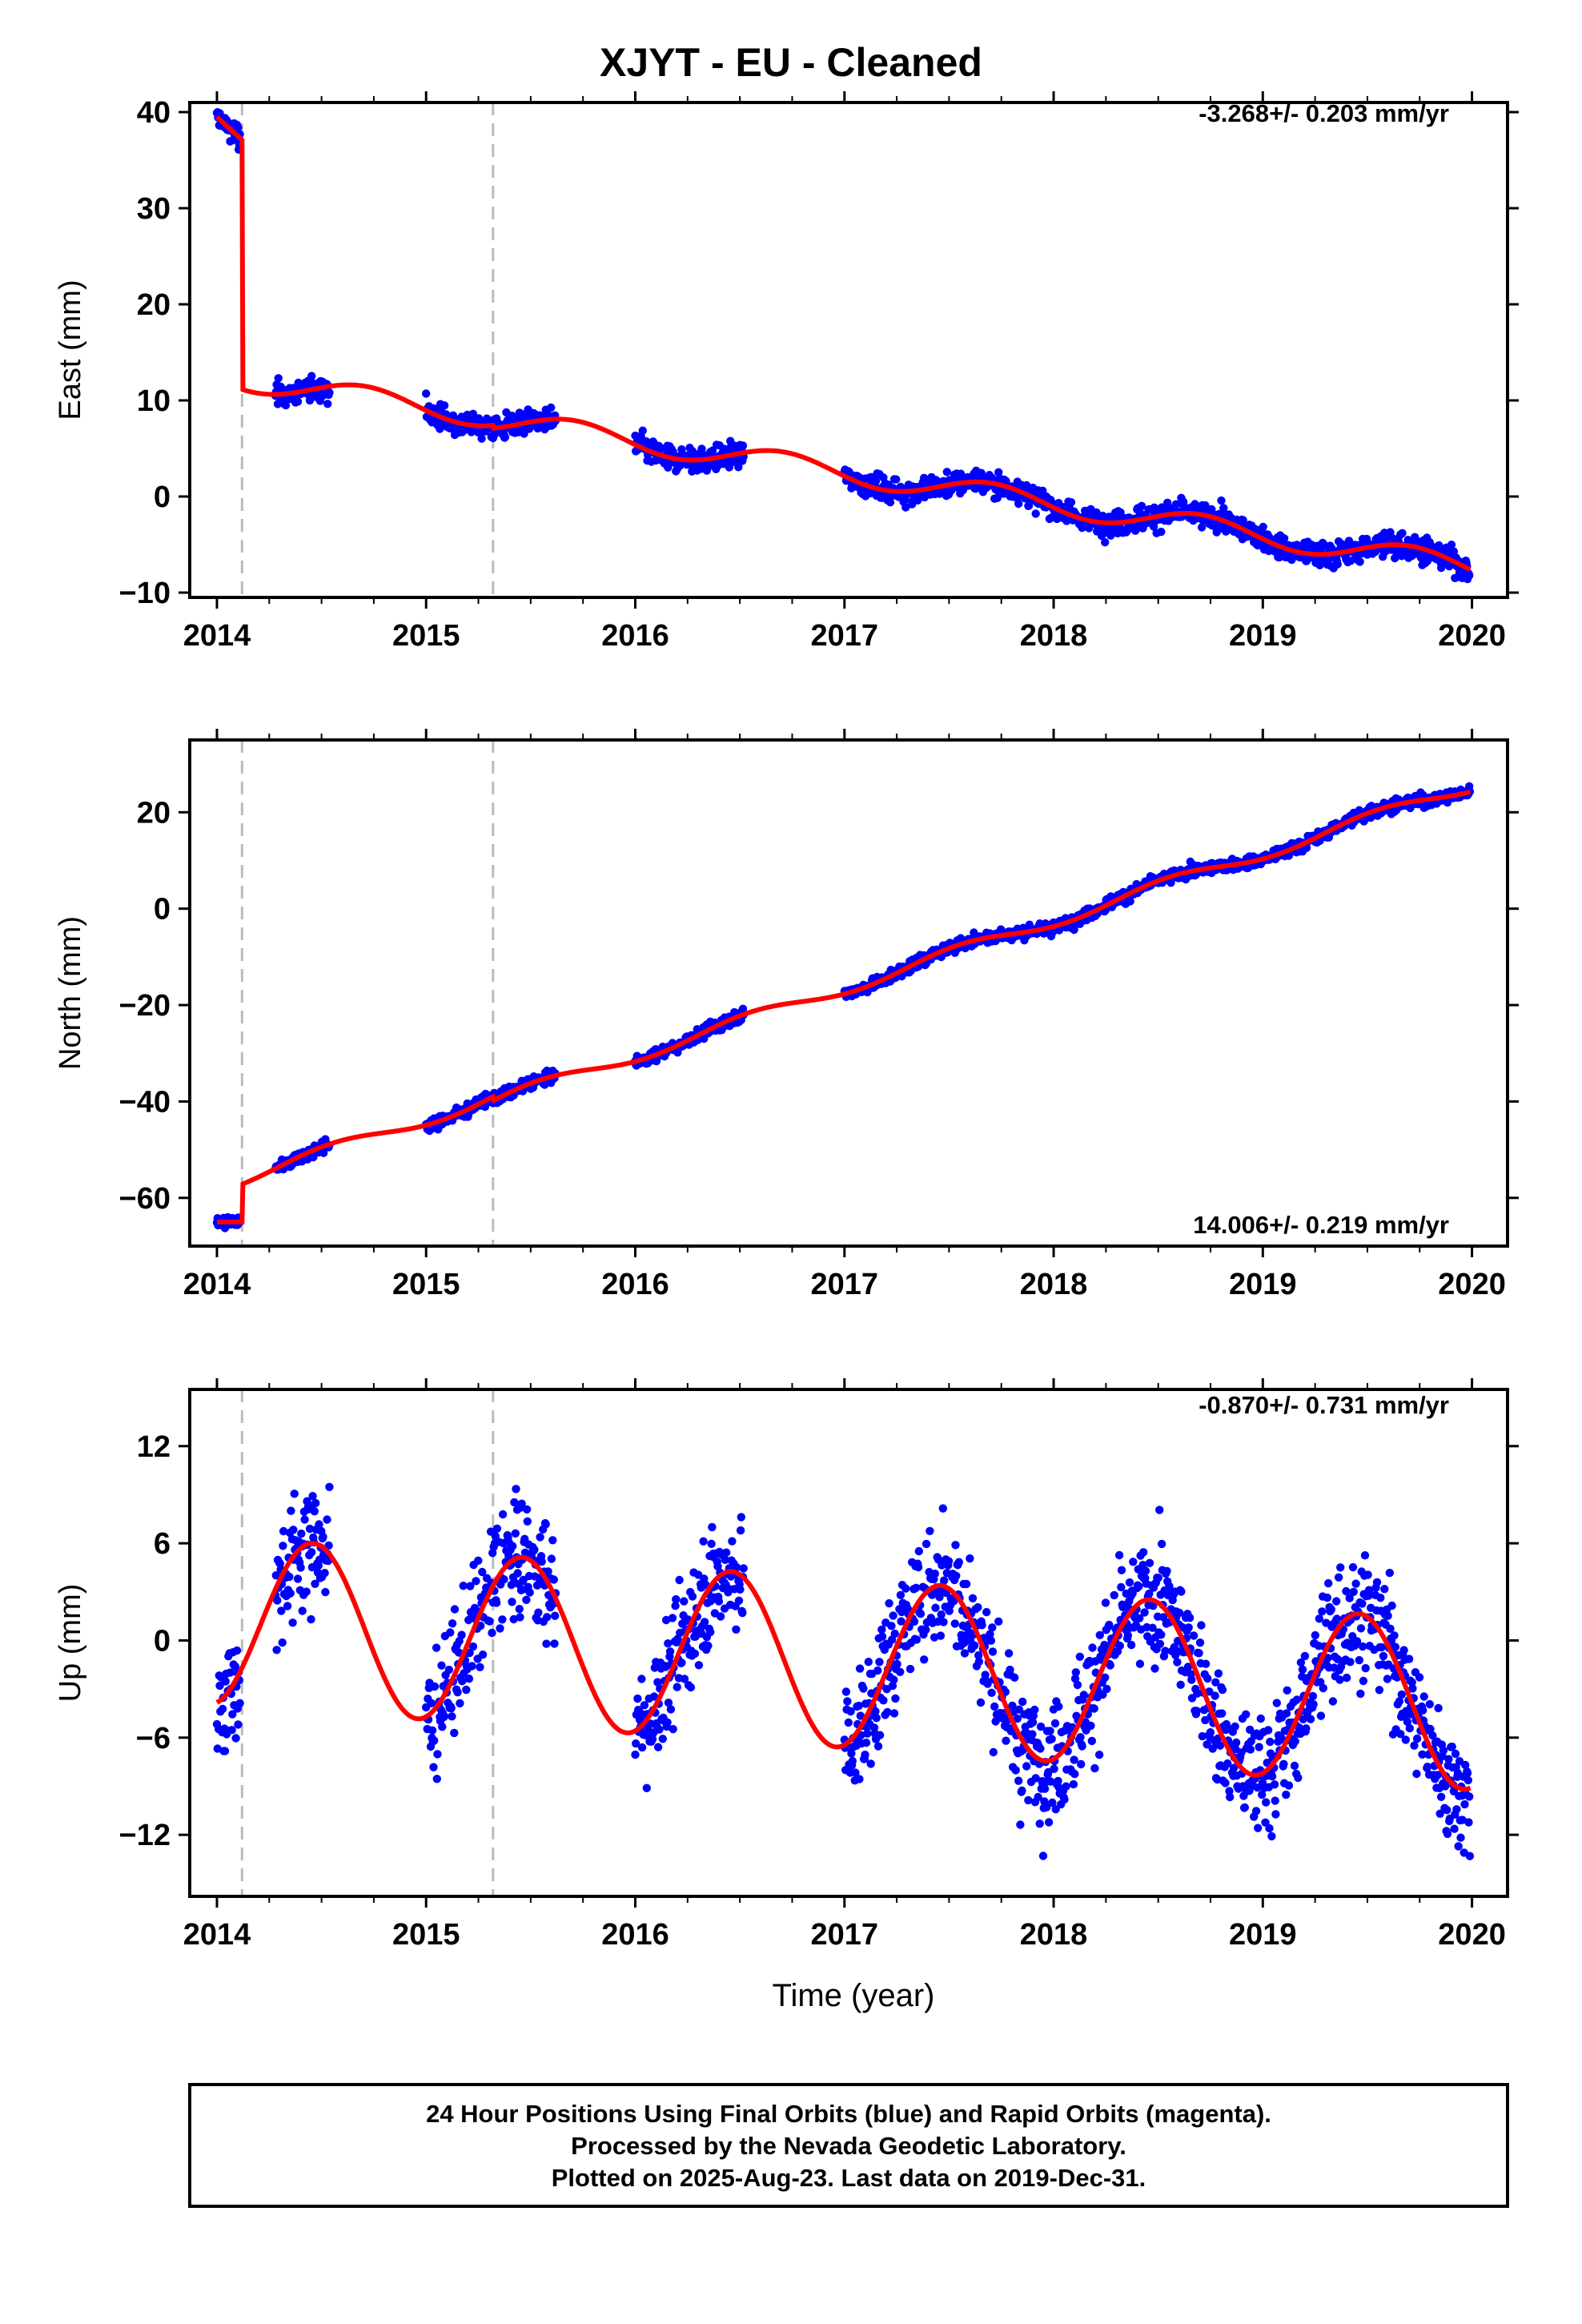 This screenshot has height=2324, width=1582. Describe the element at coordinates (154, 401) in the screenshot. I see `y-tick-label: 10` at that location.